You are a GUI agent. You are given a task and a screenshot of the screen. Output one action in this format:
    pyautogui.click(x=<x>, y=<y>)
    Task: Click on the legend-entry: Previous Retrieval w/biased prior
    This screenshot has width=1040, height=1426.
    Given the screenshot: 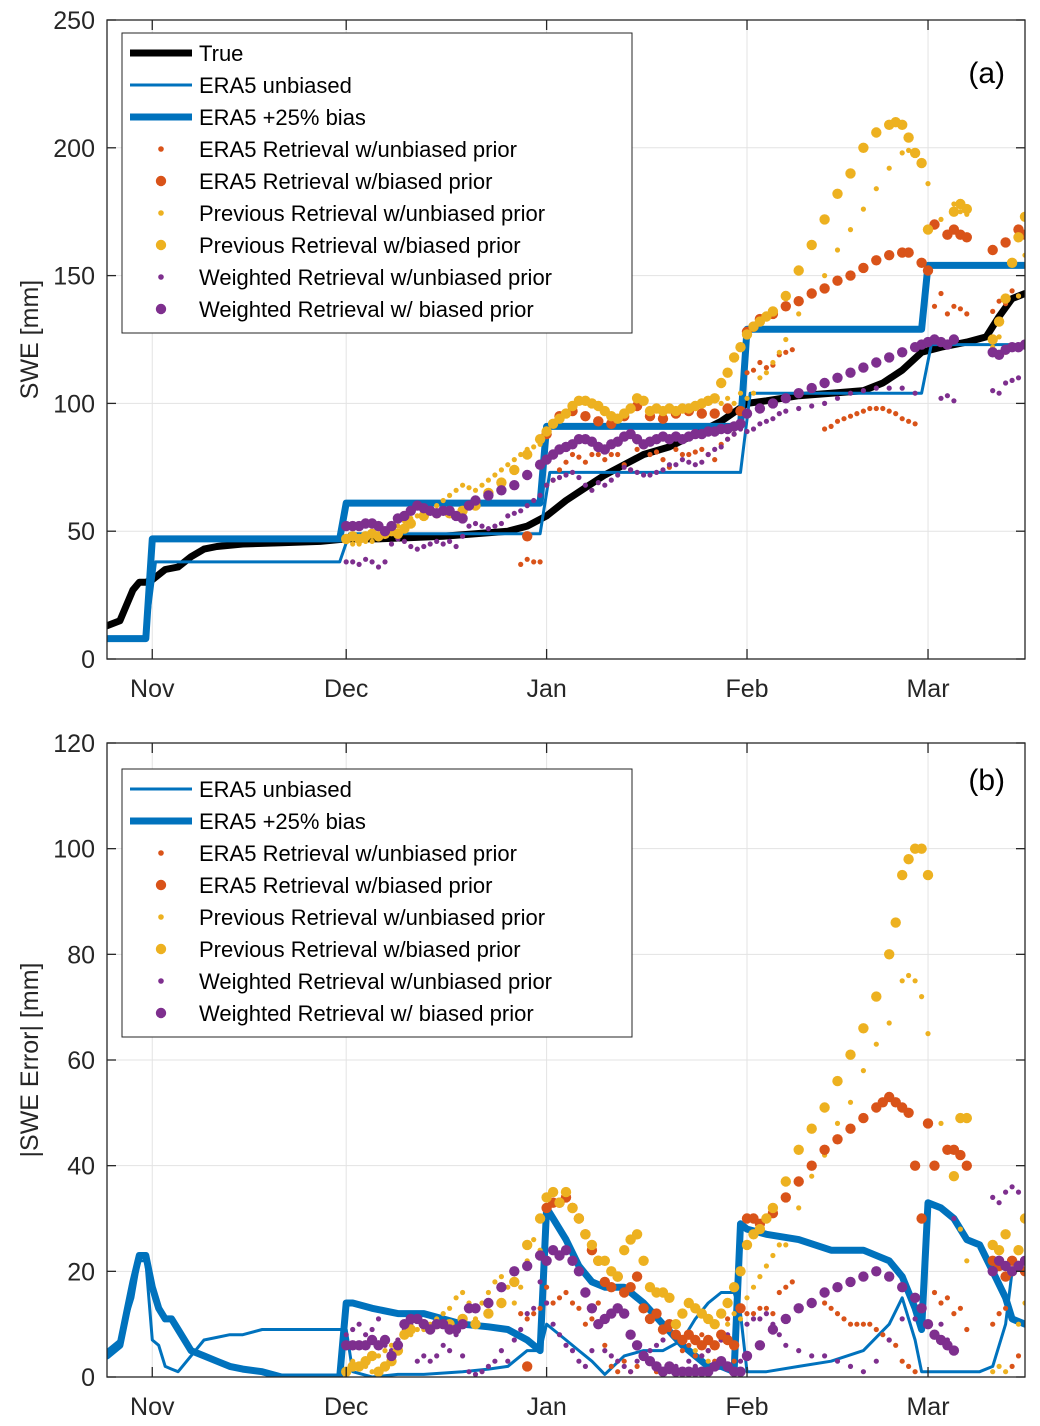 What is the action you would take?
    pyautogui.click(x=338, y=245)
    